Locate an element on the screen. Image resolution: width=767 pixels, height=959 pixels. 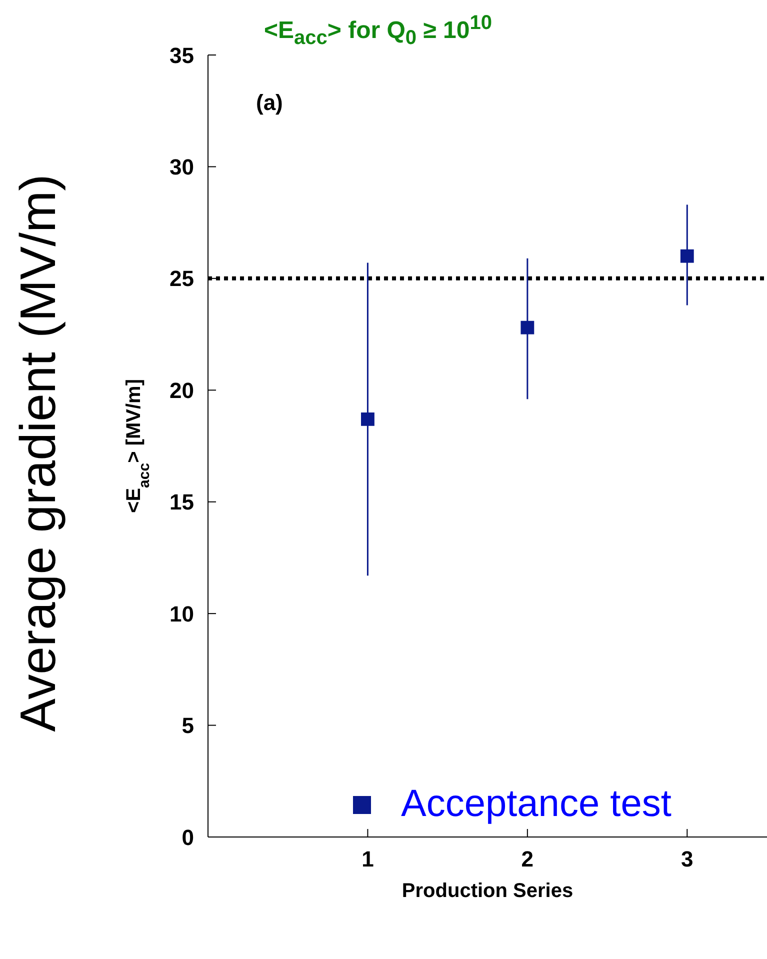
x-tick-label: 3 is located at coordinates (687, 859).